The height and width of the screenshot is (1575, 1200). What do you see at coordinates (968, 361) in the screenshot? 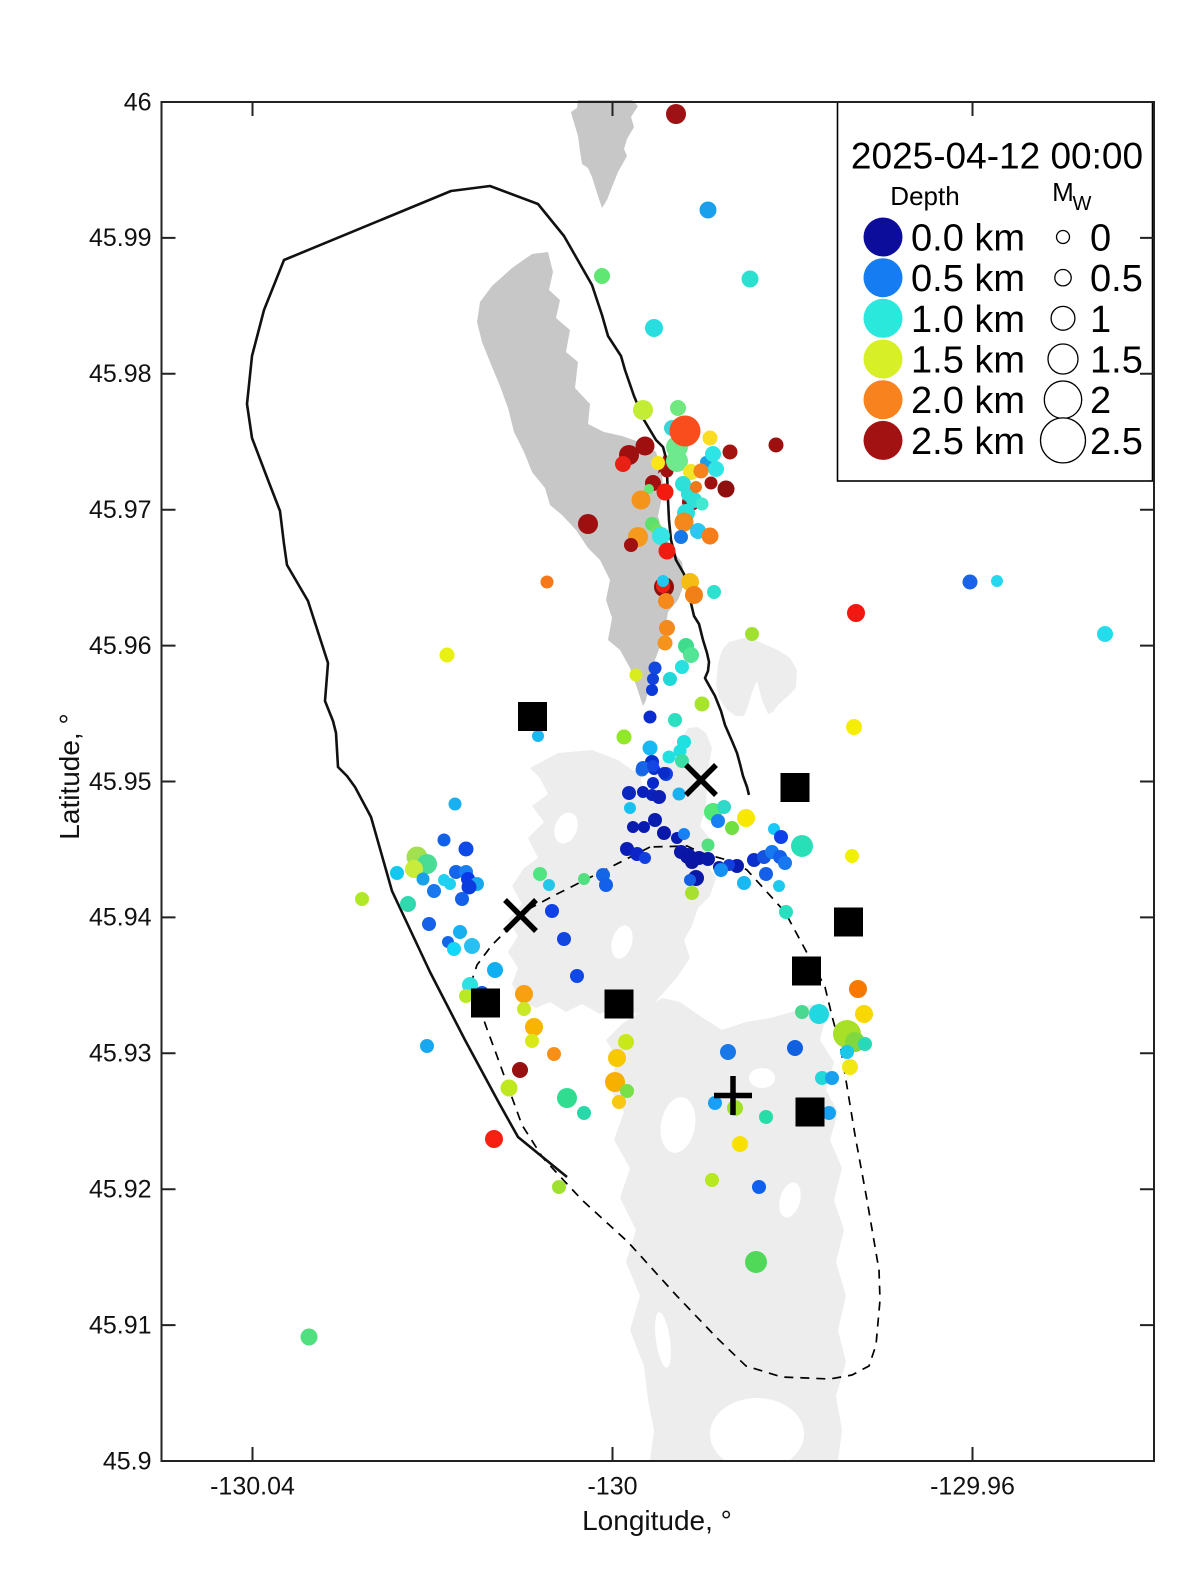
I see `svg-text: 1.5 km` at bounding box center [968, 361].